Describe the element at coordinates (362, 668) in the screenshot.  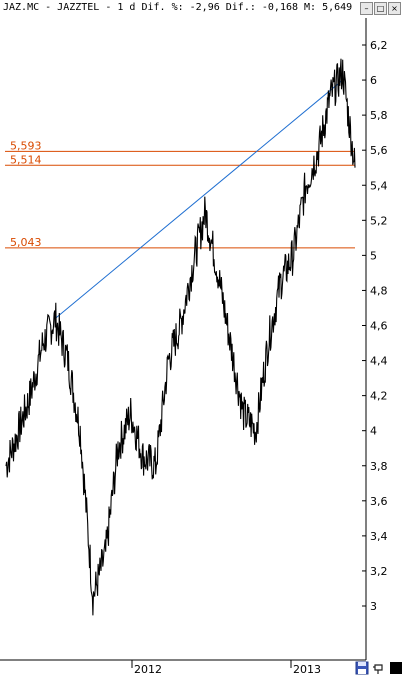
I see `save-icon` at that location.